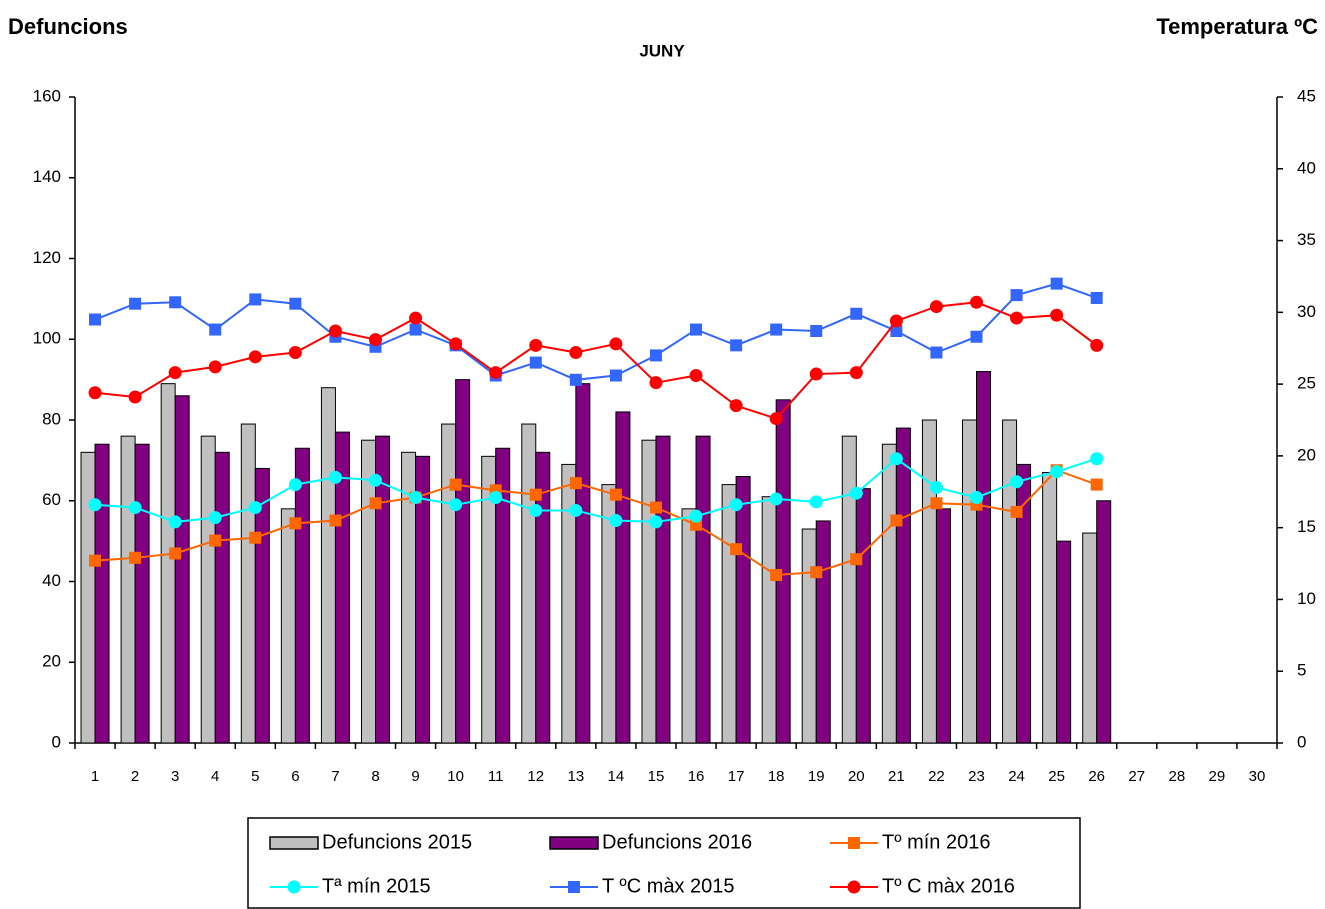 The image size is (1325, 909). I want to click on x-tick-label: 28, so click(1176, 776).